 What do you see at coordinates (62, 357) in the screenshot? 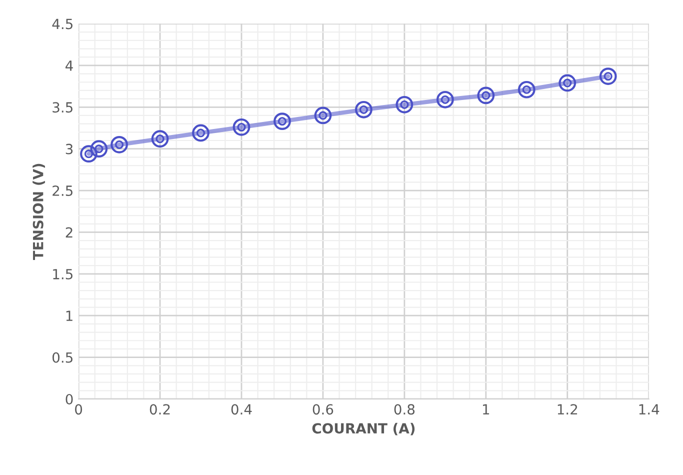
I see `y-tick-label: 0.5` at bounding box center [62, 357].